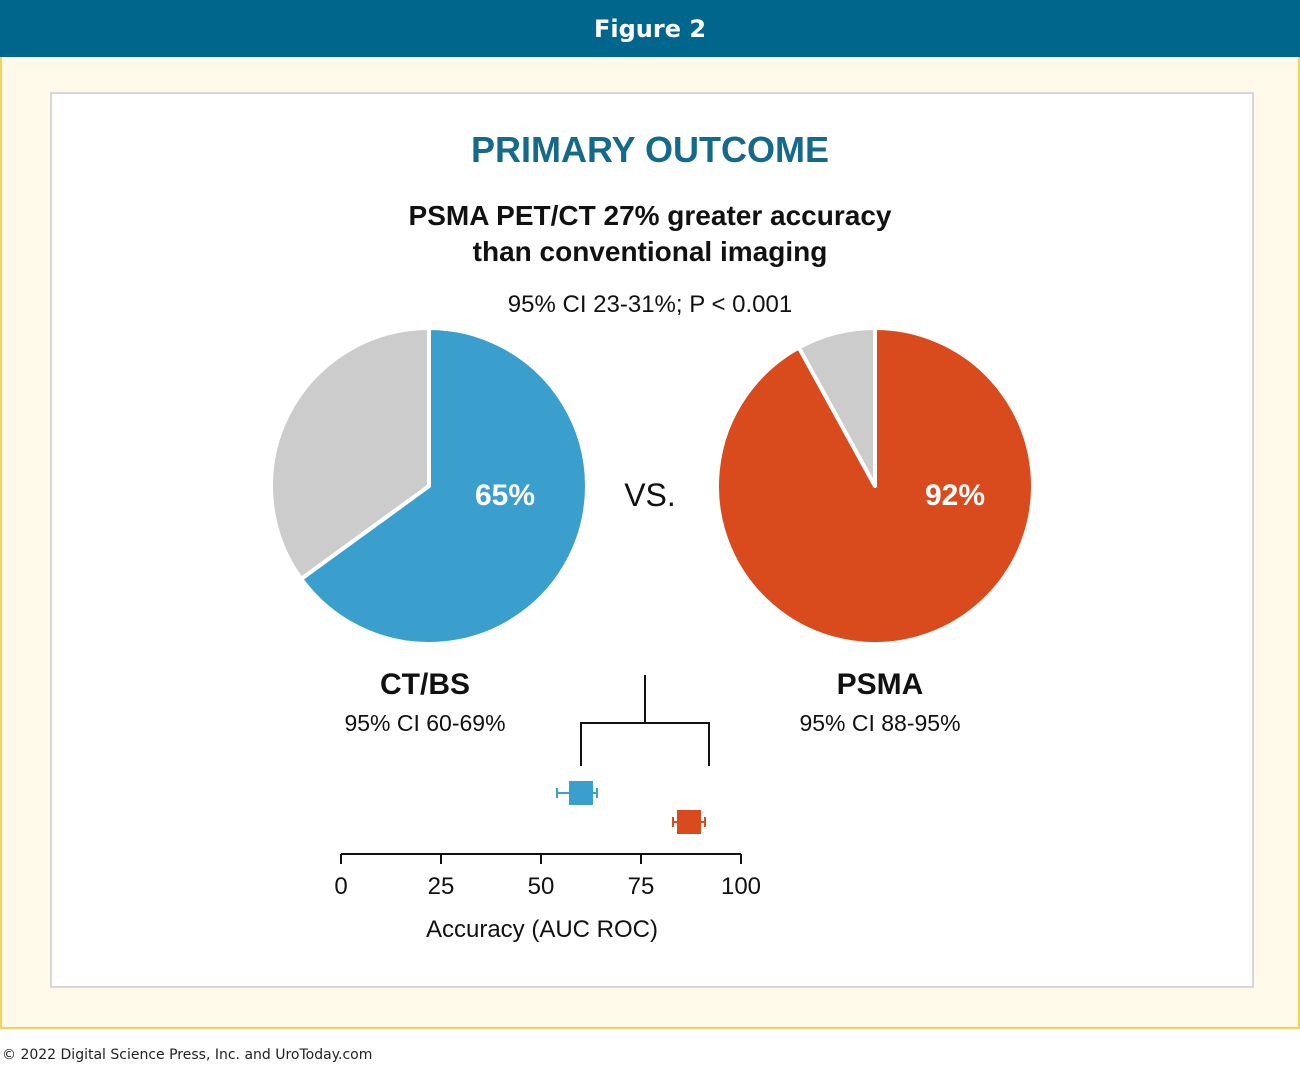 This screenshot has width=1300, height=1068. I want to click on pie-psma-remainder-slice, so click(836, 407).